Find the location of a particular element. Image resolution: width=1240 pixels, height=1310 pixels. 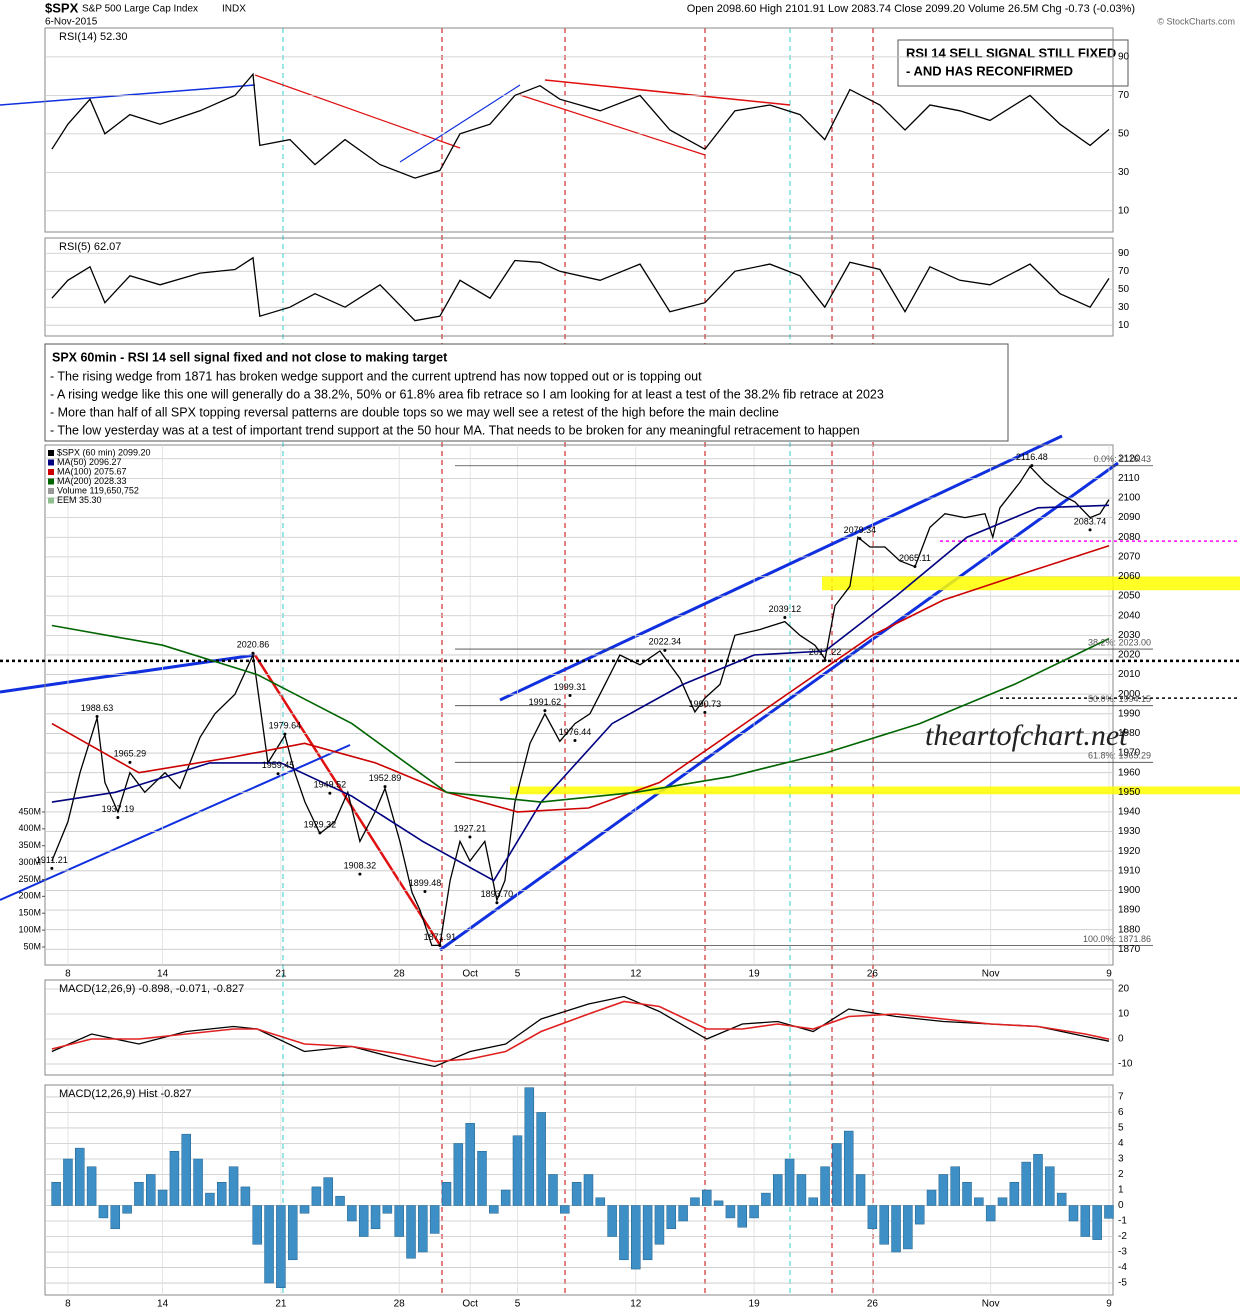

y-tick-label: 1990 is located at coordinates (1129, 713).